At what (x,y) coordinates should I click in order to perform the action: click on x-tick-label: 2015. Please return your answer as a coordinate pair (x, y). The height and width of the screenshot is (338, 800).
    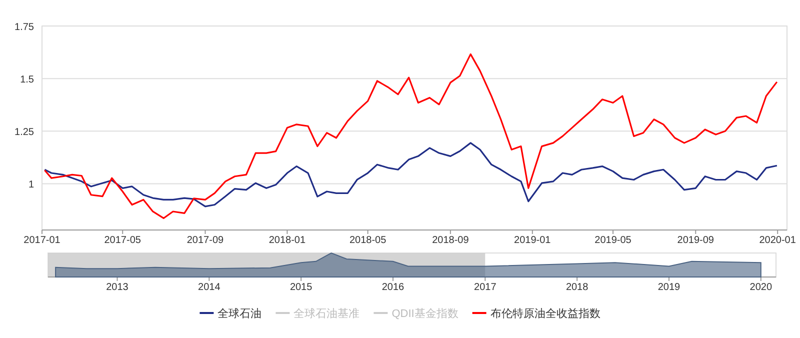
    Looking at the image, I should click on (301, 287).